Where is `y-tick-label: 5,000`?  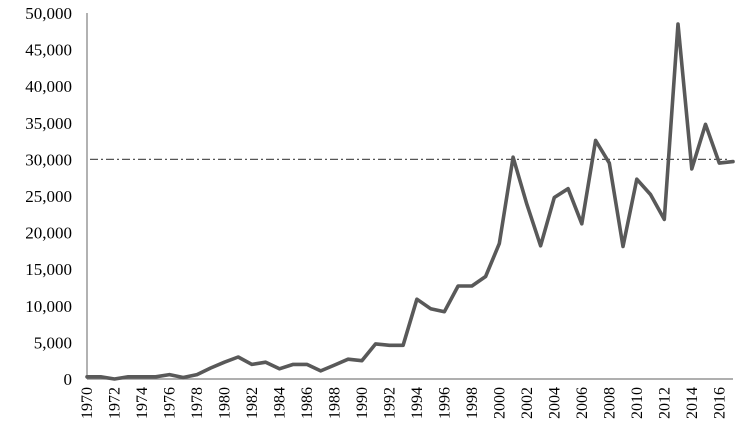
y-tick-label: 5,000 is located at coordinates (53, 342).